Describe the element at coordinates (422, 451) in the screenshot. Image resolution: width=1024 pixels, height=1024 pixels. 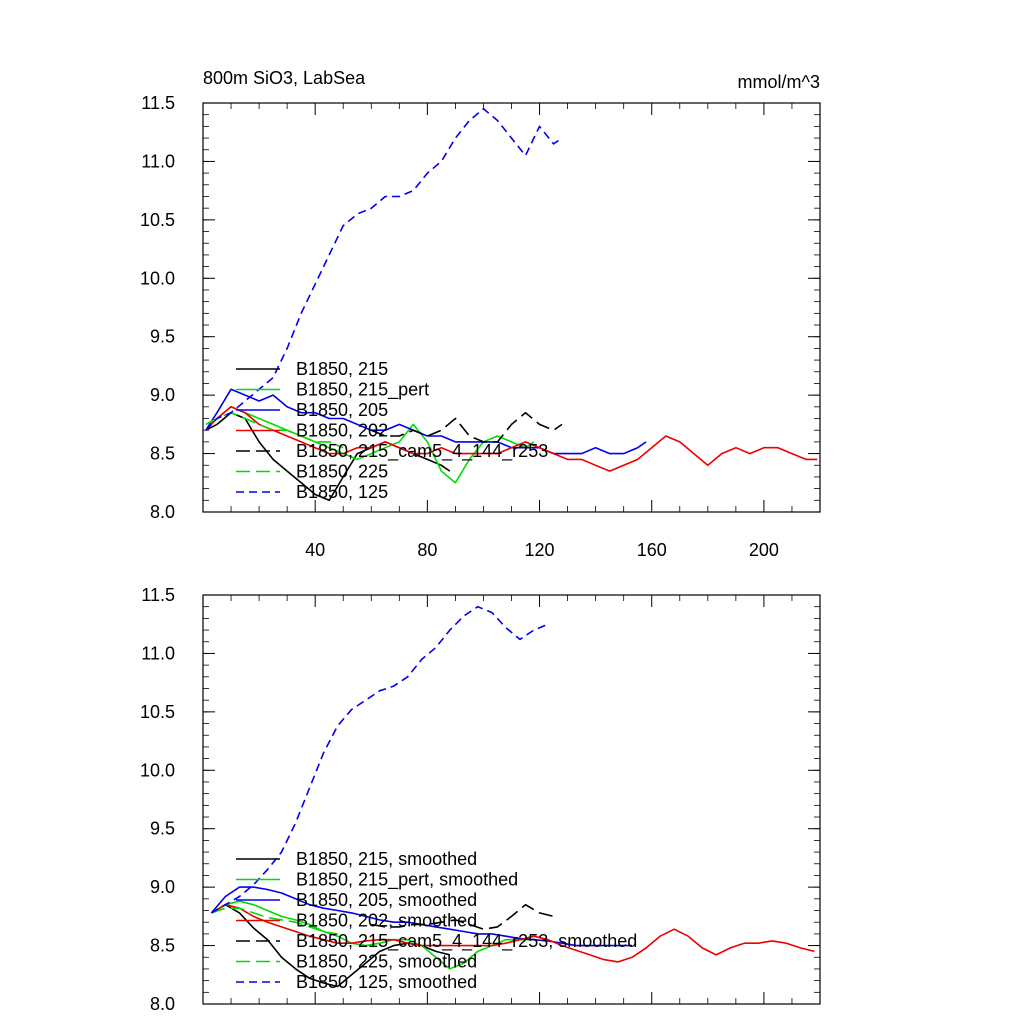
I see `legend-label: B1850, 215_cam5_4_144_r253` at that location.